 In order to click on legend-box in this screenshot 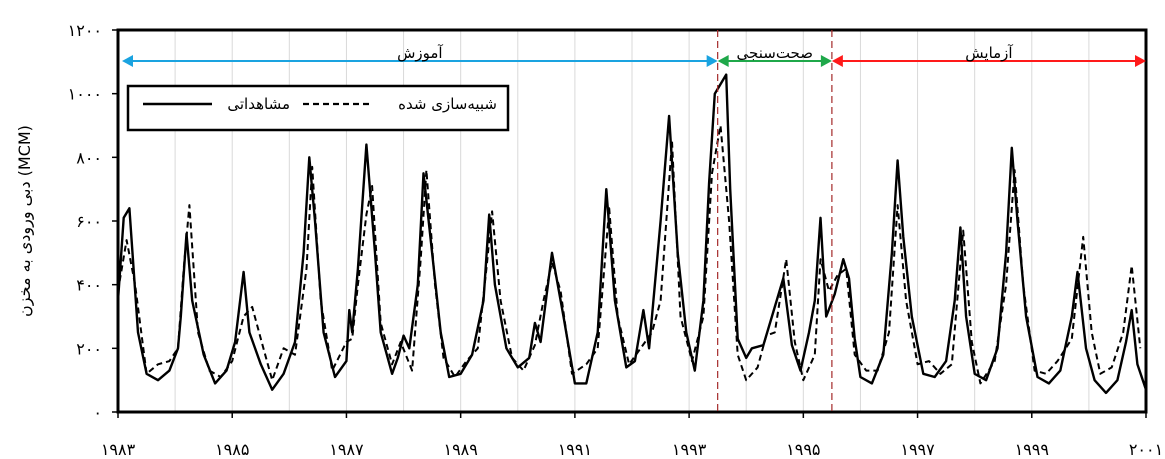, I will do `click(318, 108)`.